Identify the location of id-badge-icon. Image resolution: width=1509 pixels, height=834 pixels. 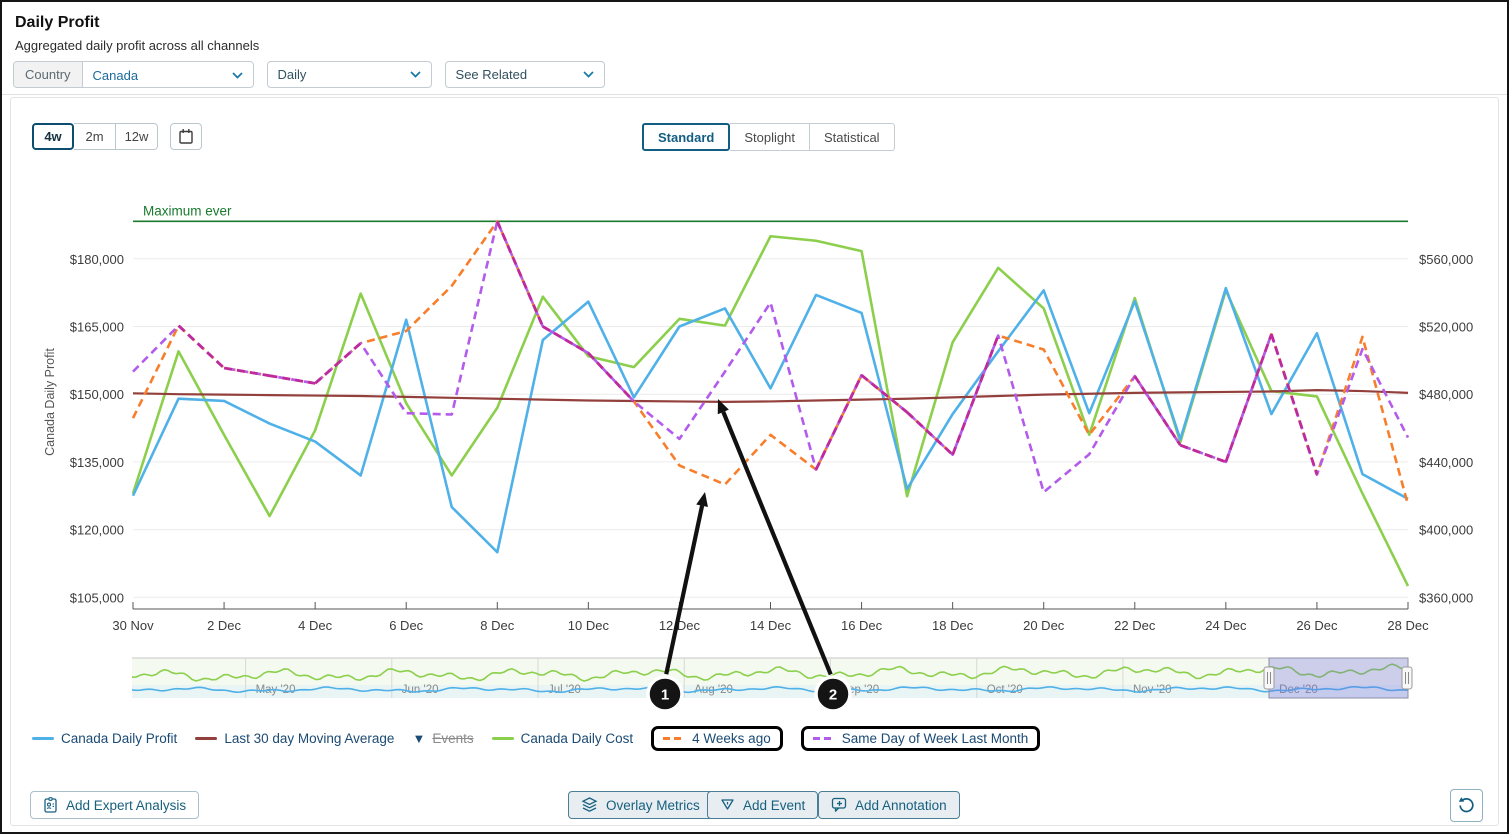
(50, 805).